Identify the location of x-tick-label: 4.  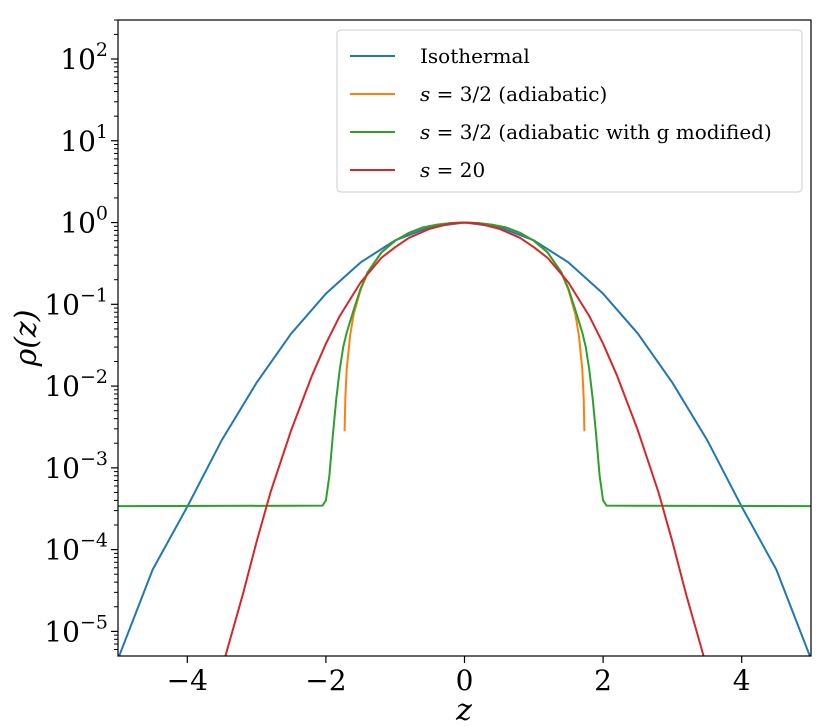
(742, 680).